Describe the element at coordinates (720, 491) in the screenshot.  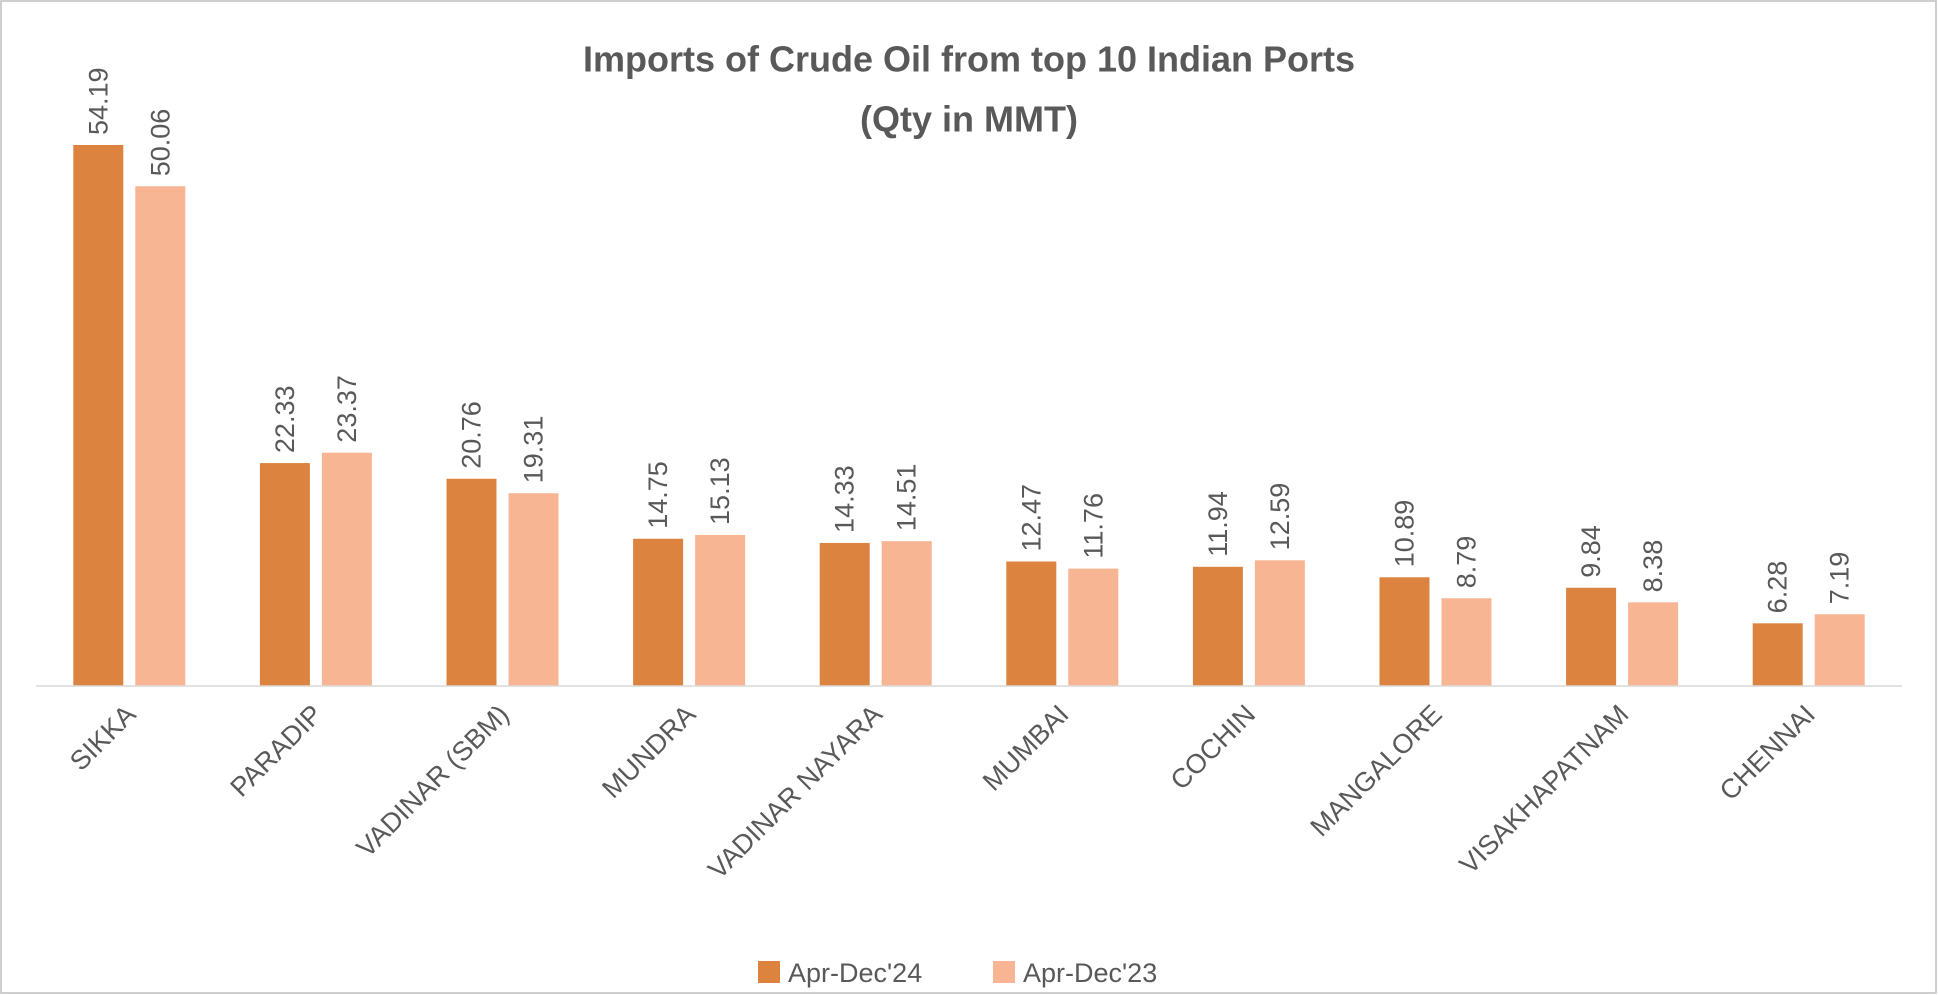
I see `value-label: 15.13` at that location.